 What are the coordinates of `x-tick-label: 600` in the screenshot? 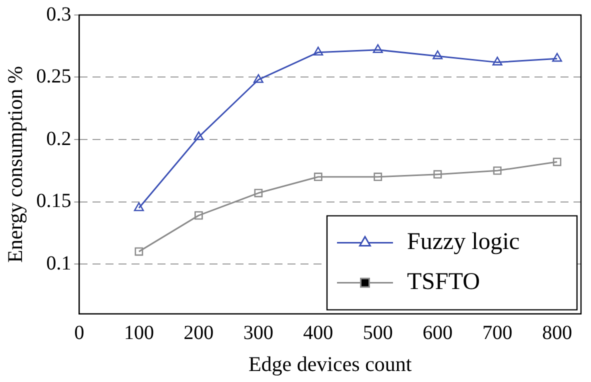 It's located at (437, 333).